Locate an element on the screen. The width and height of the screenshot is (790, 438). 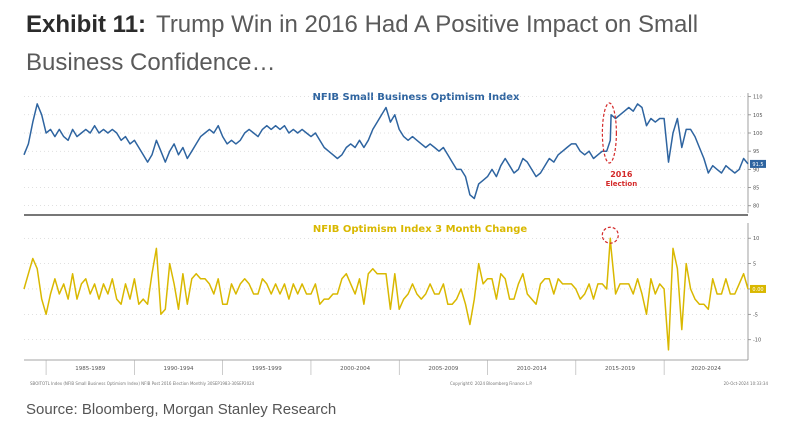
election-spike-circle is located at coordinates (610, 235).